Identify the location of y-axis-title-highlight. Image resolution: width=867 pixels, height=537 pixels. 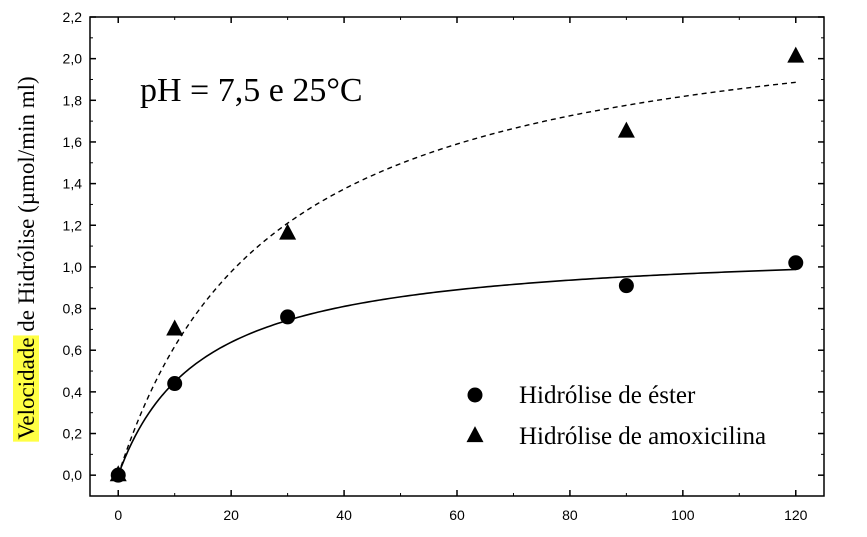
(26, 388).